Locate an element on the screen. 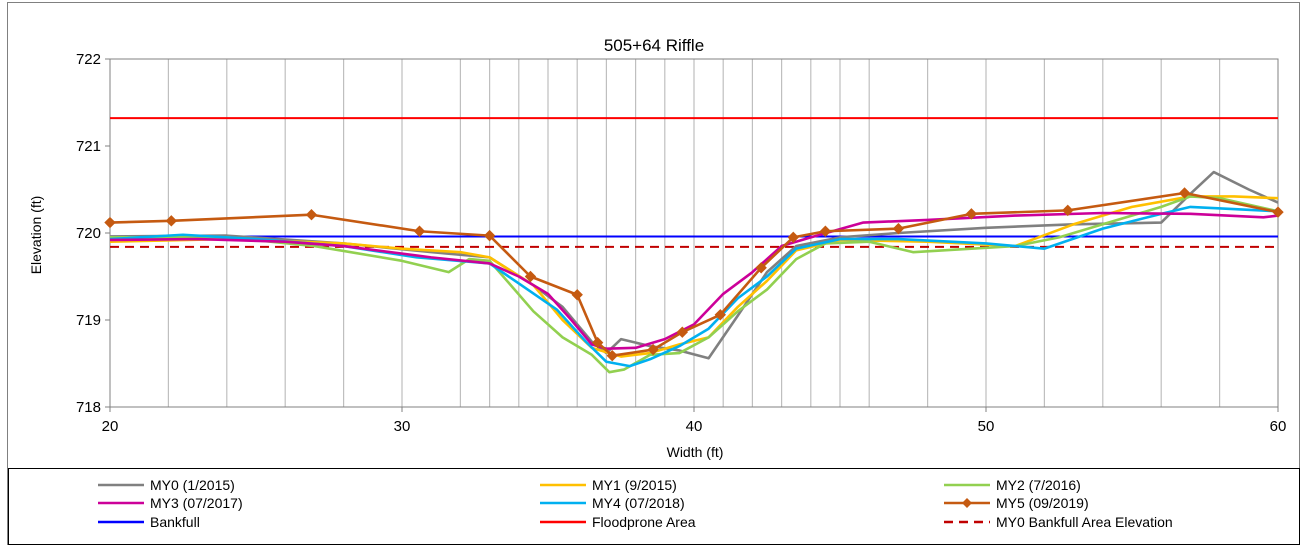  y-tick-label: 721 is located at coordinates (88, 146).